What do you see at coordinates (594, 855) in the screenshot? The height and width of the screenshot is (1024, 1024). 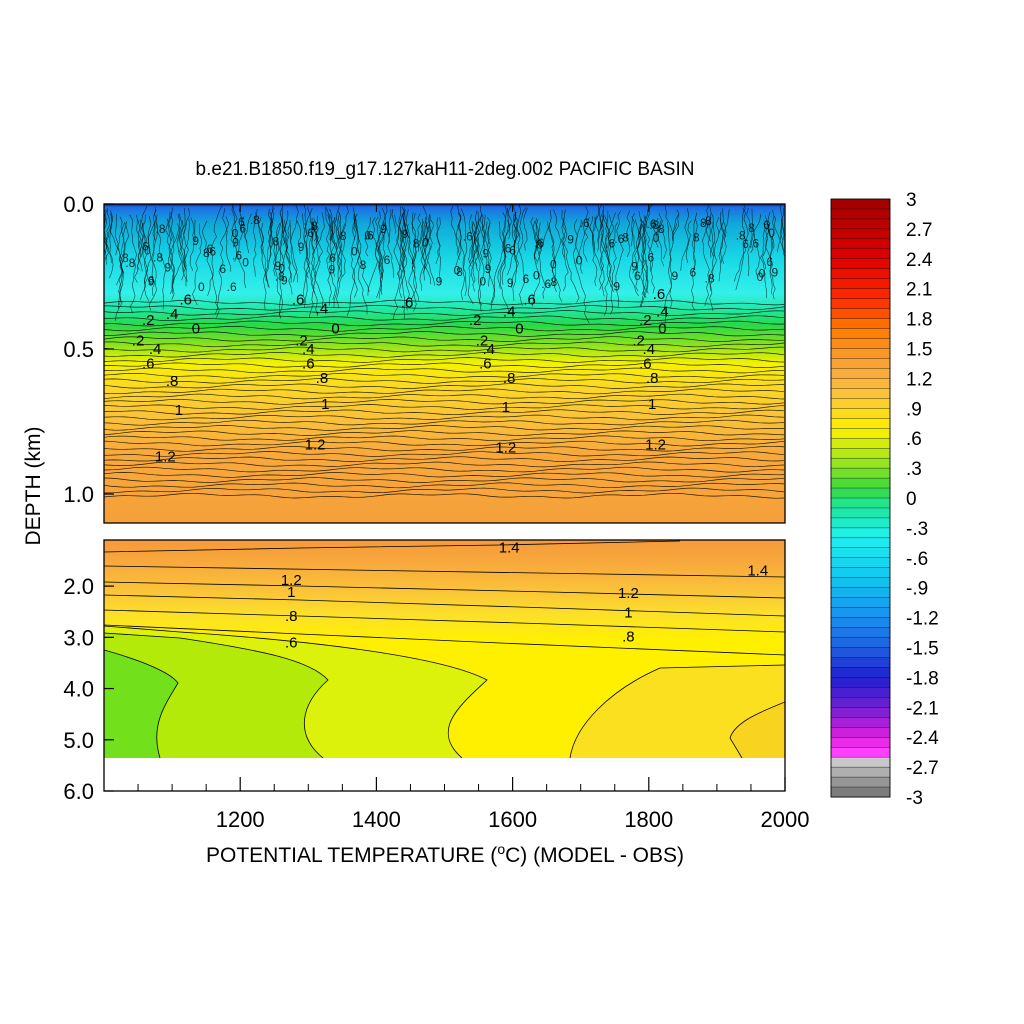 I see `x-label-part-2: C) (MODEL - OBS)` at bounding box center [594, 855].